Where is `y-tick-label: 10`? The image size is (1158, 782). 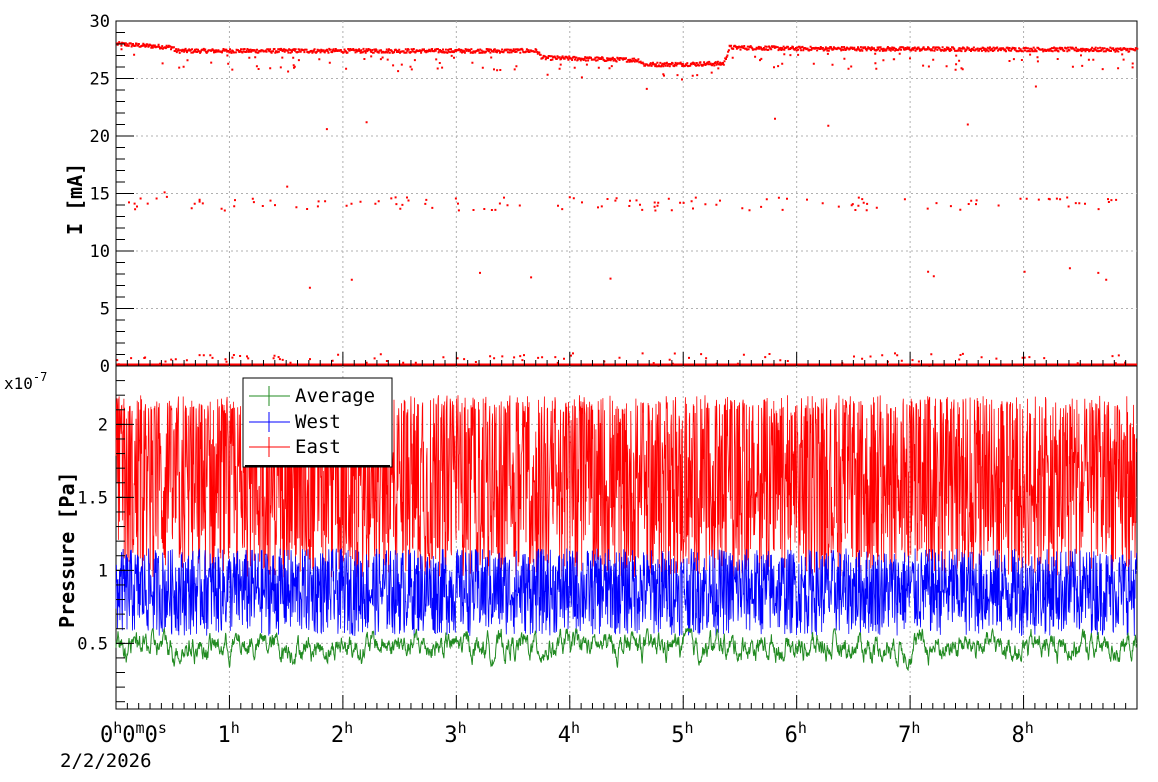 y-tick-label: 10 is located at coordinates (100, 252).